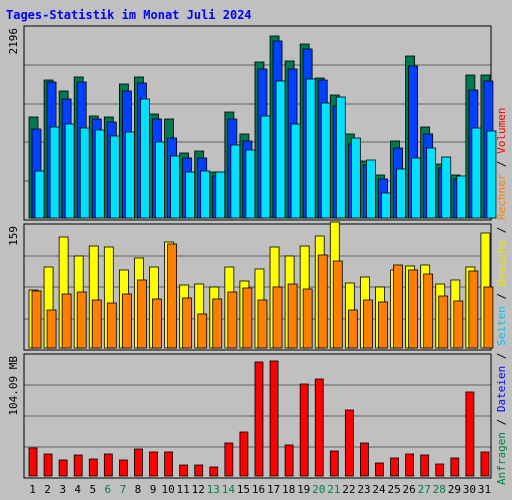 Image resolution: width=512 pixels, height=500 pixels. What do you see at coordinates (13, 236) in the screenshot?
I see `y-max-label: 159` at bounding box center [13, 236].